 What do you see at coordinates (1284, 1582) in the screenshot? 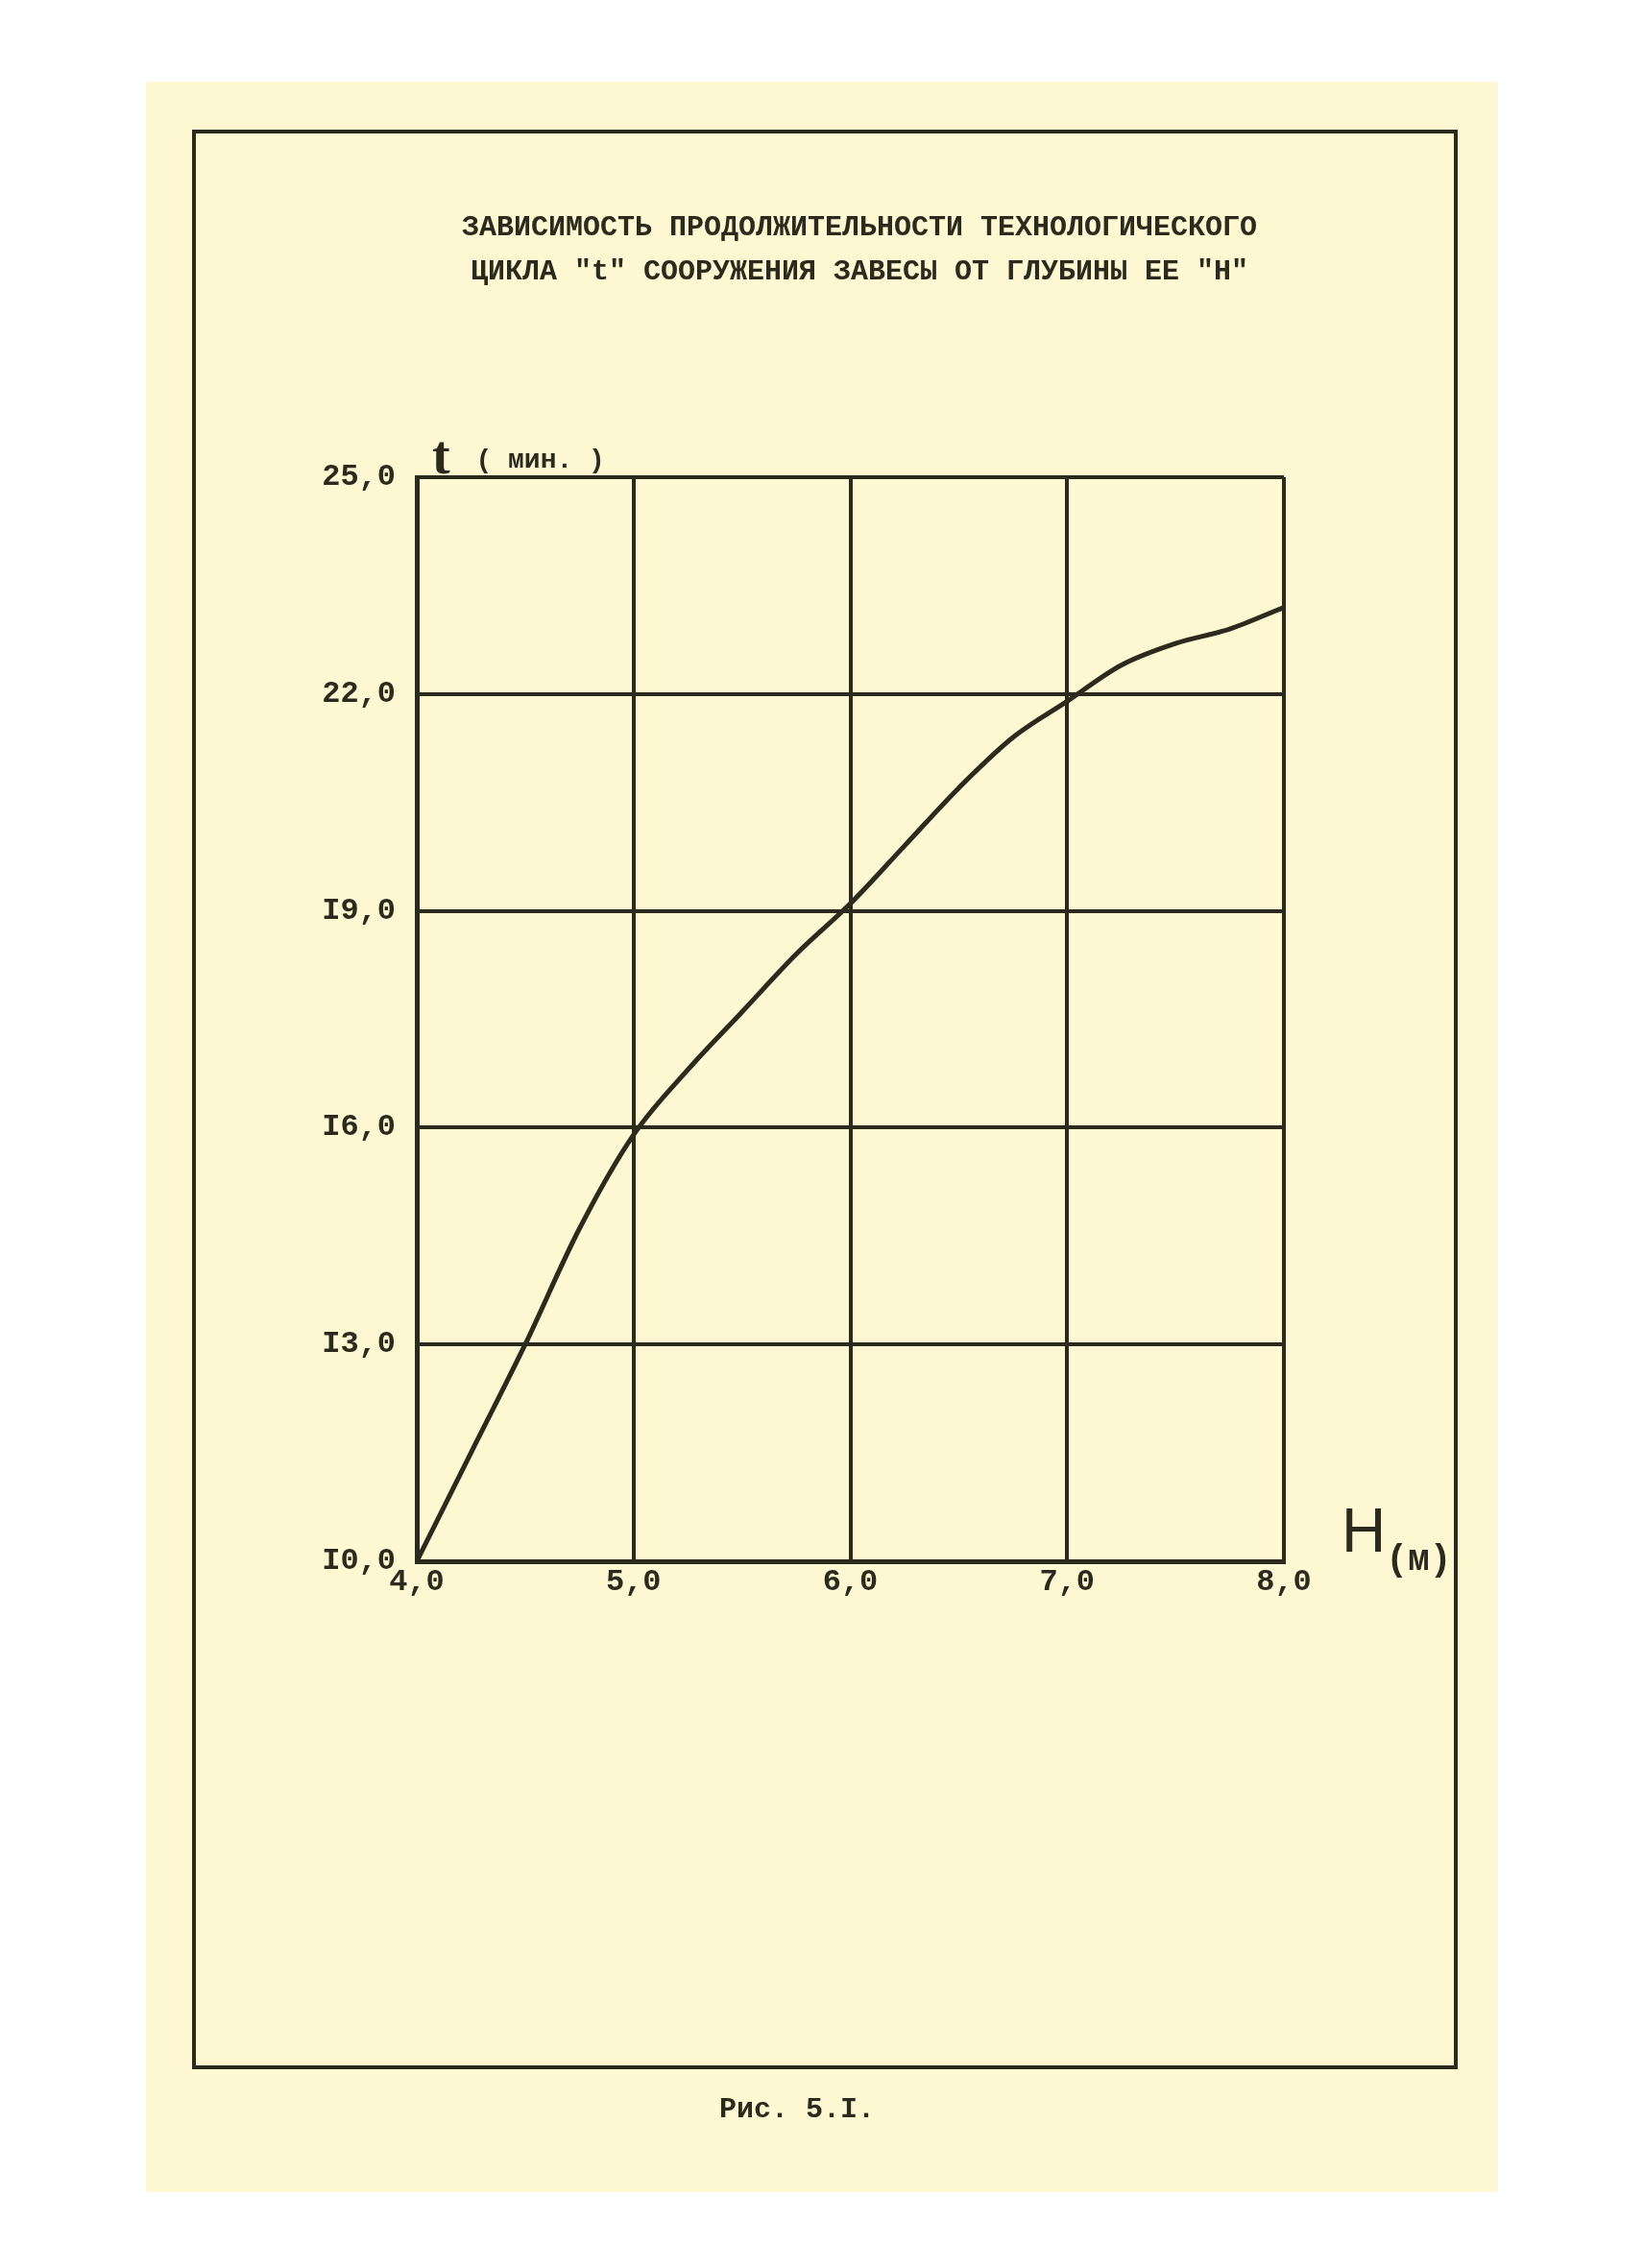
I see `x-tick-label: 8,0` at bounding box center [1284, 1582].